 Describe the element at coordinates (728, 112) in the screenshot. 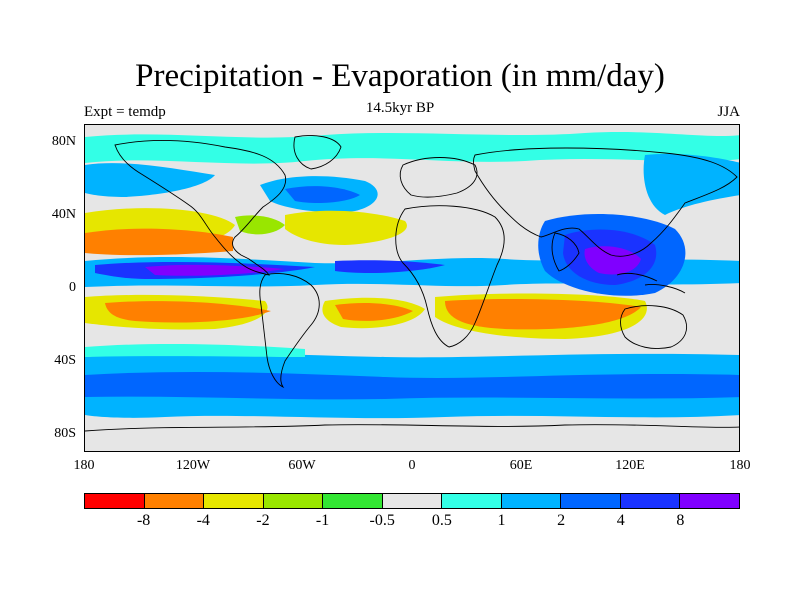

I see `season-label: JJA` at that location.